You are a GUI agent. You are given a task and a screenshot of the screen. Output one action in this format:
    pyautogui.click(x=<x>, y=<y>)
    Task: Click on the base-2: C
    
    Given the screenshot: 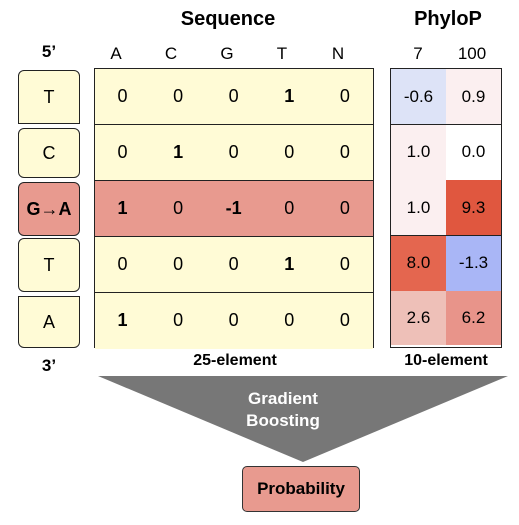 What is the action you would take?
    pyautogui.click(x=49, y=153)
    